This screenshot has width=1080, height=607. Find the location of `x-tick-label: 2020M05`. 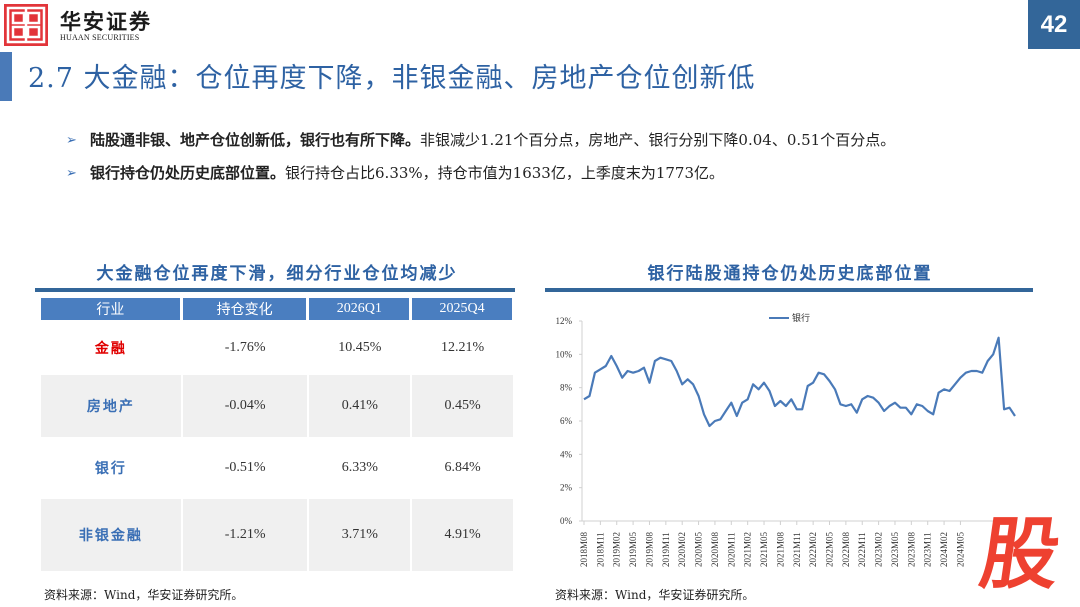

x-tick-label: 2020M05 is located at coordinates (699, 549).